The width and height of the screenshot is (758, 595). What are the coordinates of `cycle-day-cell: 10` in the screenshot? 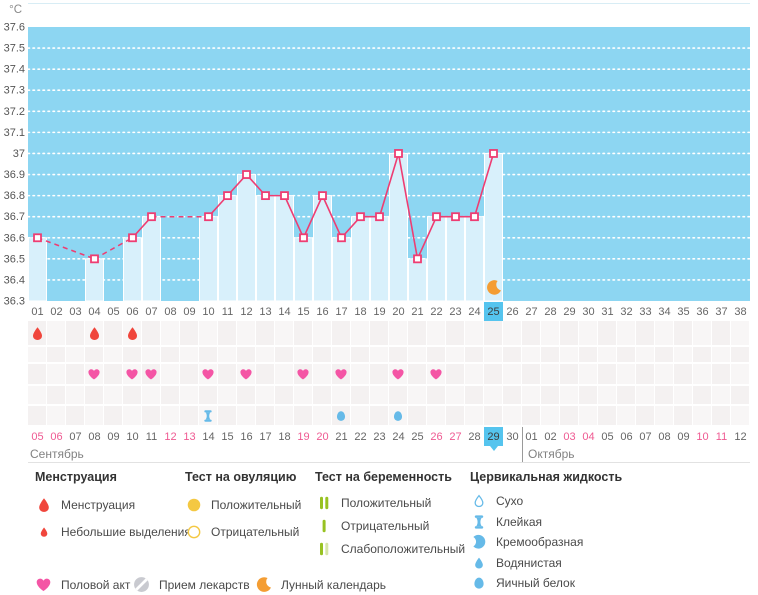 It's located at (208, 311).